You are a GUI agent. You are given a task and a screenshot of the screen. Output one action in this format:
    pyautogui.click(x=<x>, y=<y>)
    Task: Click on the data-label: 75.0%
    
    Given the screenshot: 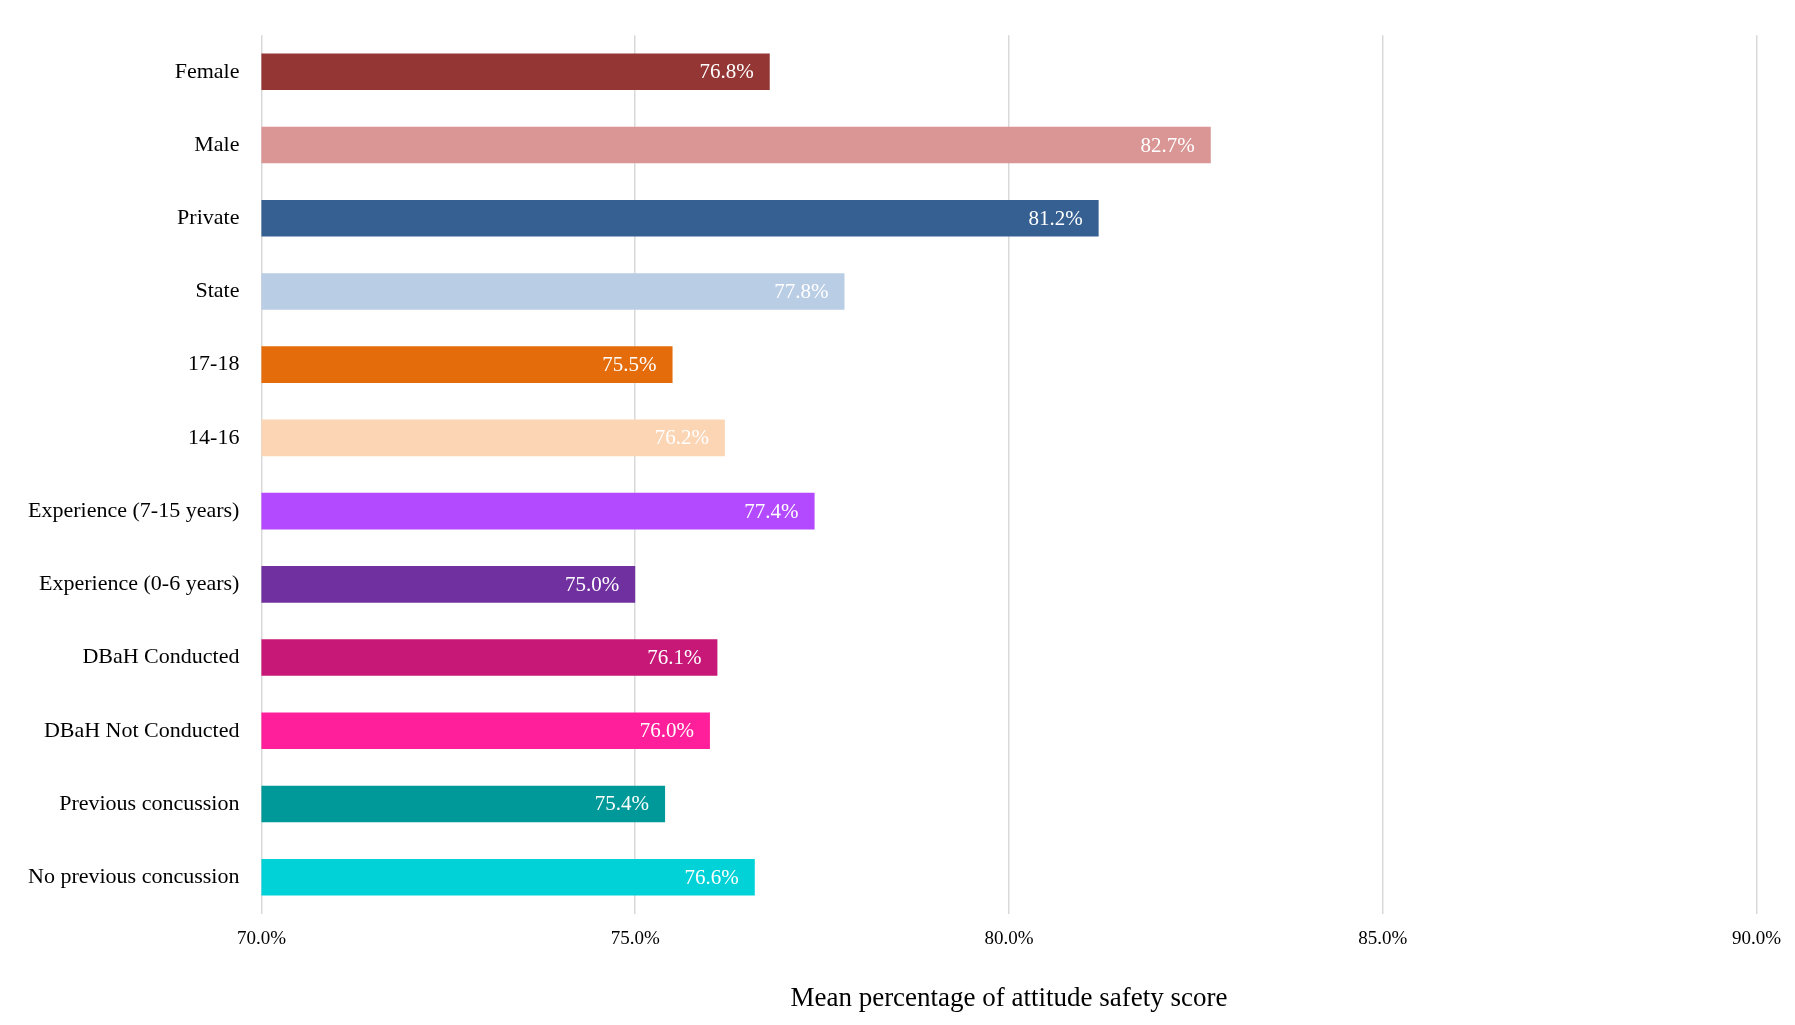 What is the action you would take?
    pyautogui.click(x=592, y=583)
    